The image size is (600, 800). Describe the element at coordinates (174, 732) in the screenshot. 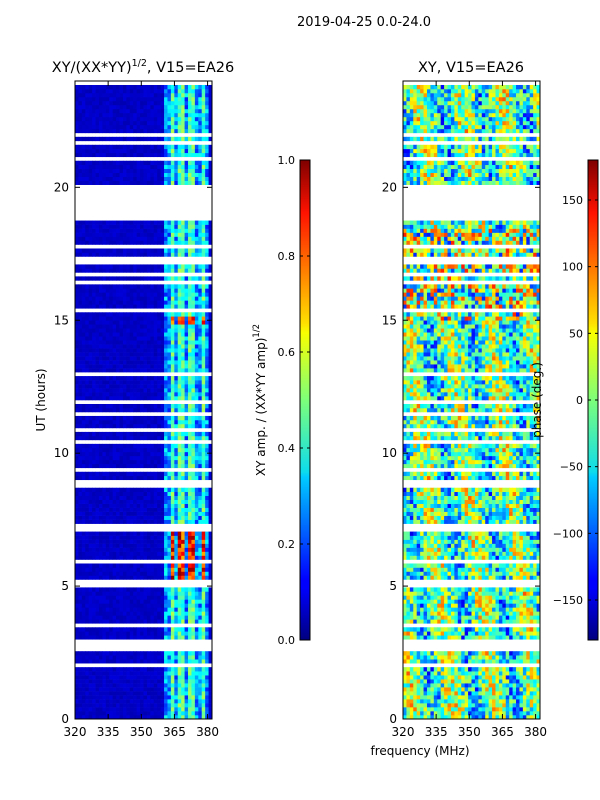

I see `amp-xtick-label: 365` at that location.